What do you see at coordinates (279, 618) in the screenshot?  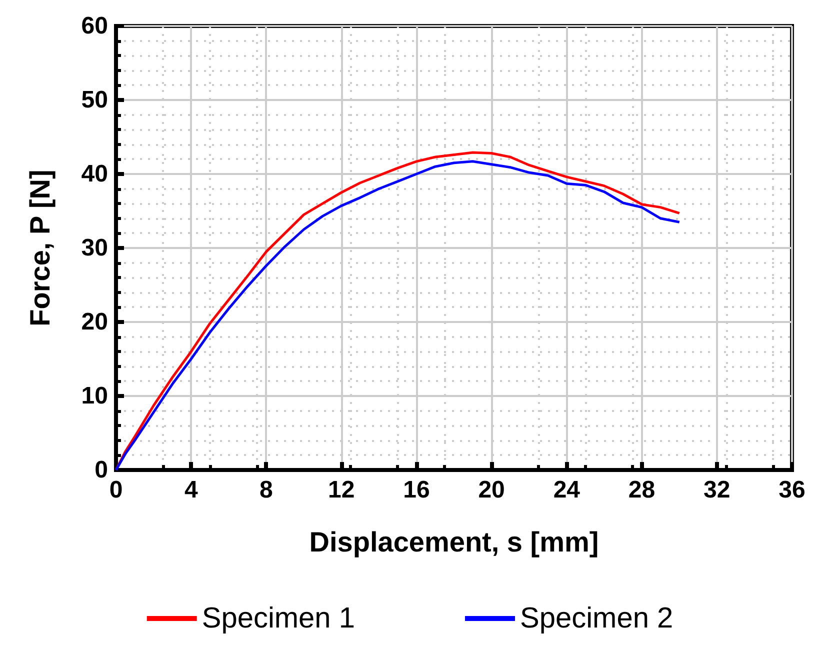 I see `legend-label: Specimen 1` at bounding box center [279, 618].